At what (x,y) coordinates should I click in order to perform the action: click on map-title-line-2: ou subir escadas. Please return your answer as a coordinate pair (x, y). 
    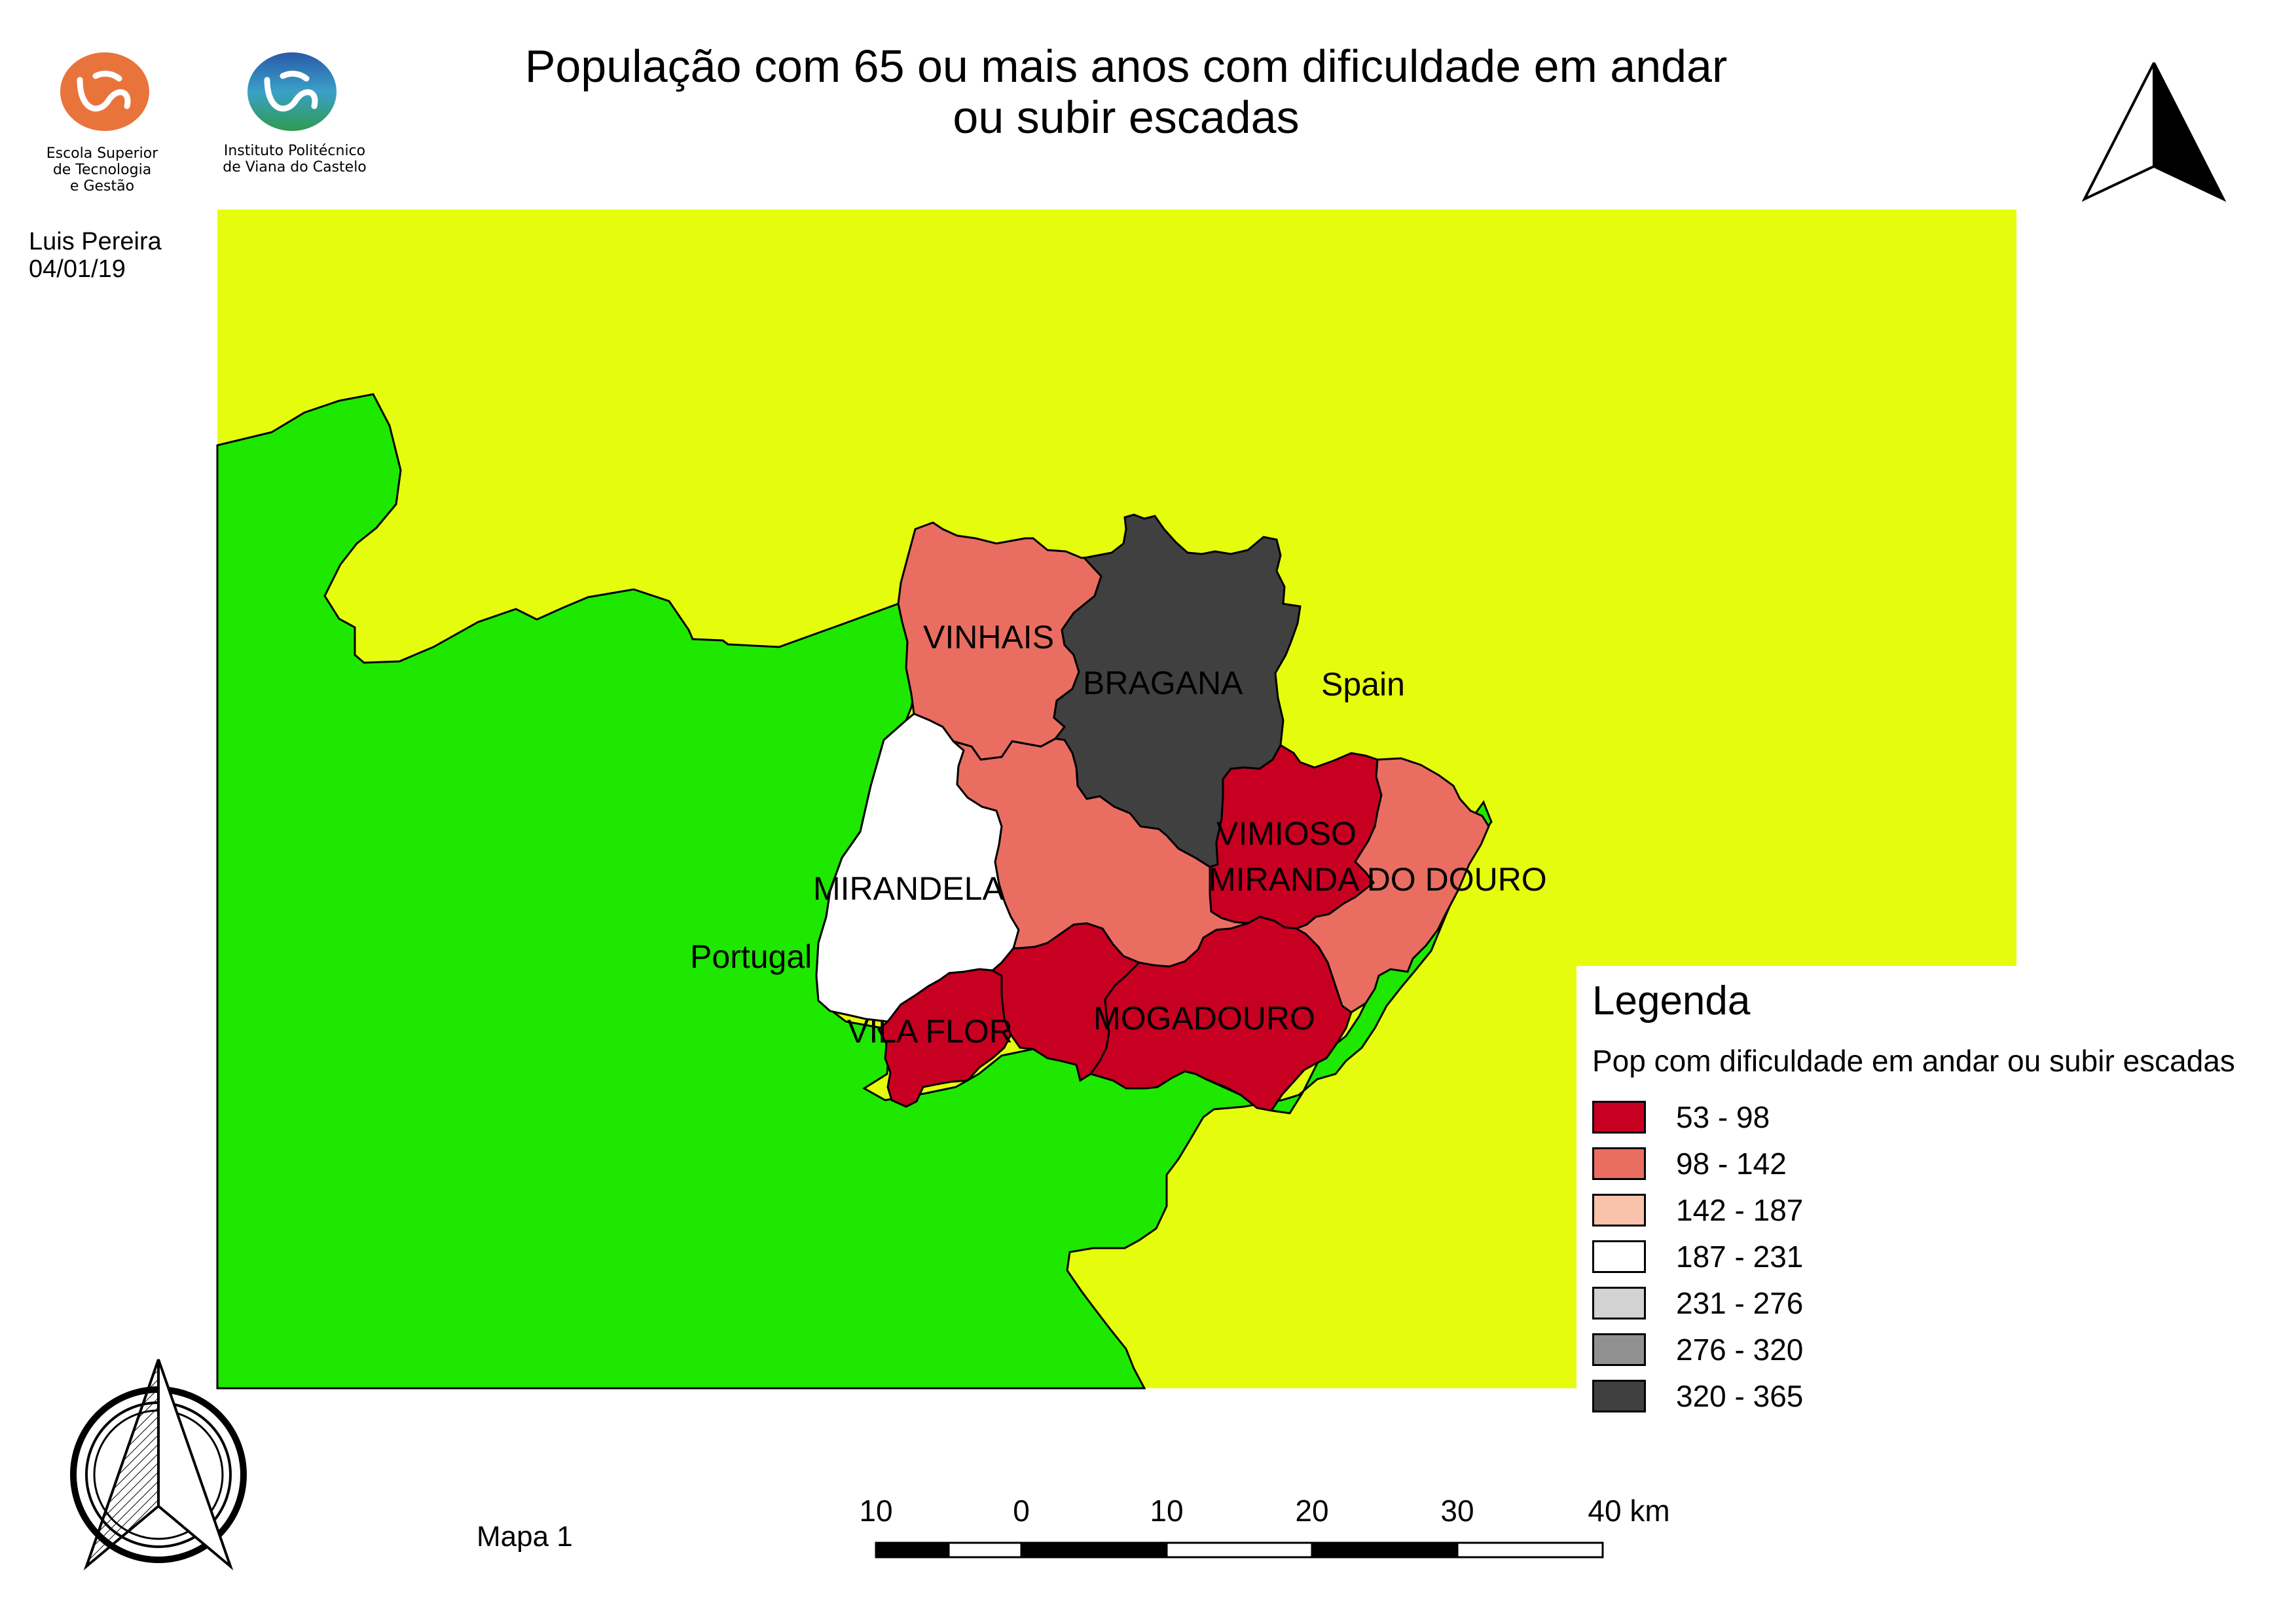
    Looking at the image, I should click on (1126, 117).